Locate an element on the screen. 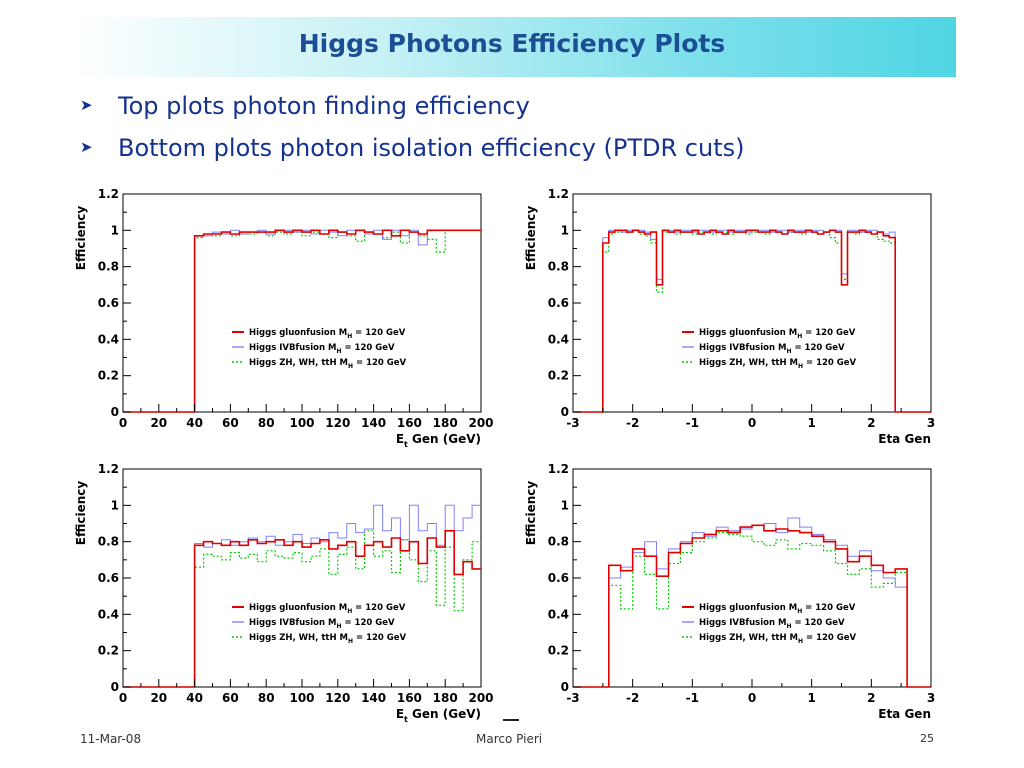 The height and width of the screenshot is (768, 1024). x-tick-label: 180 is located at coordinates (445, 698).